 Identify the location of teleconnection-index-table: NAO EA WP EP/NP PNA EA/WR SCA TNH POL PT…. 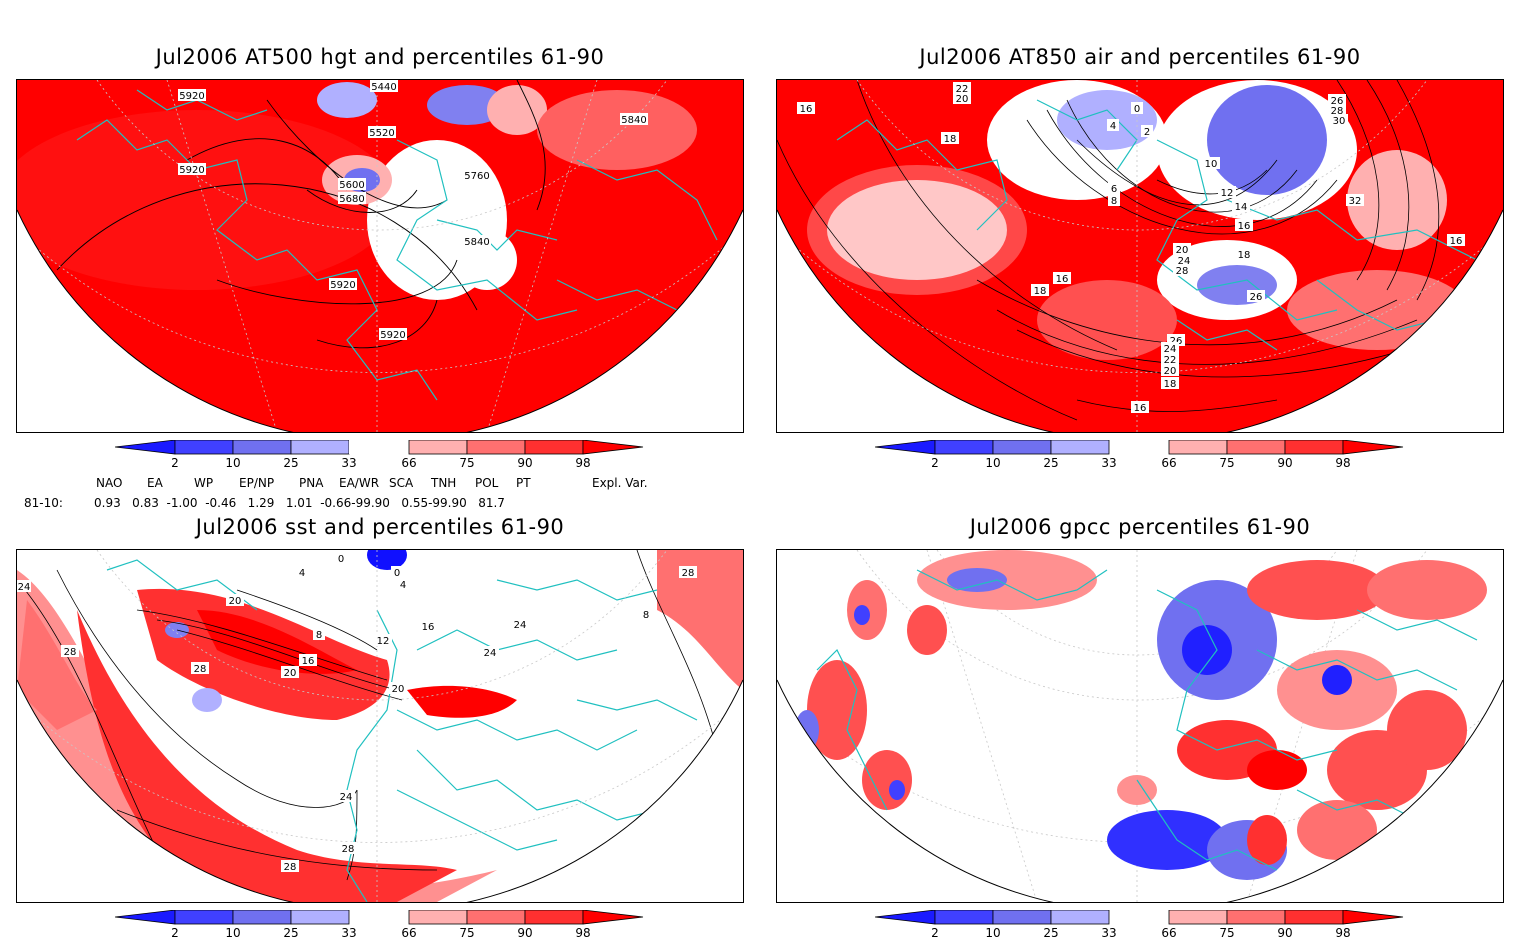
(374, 494).